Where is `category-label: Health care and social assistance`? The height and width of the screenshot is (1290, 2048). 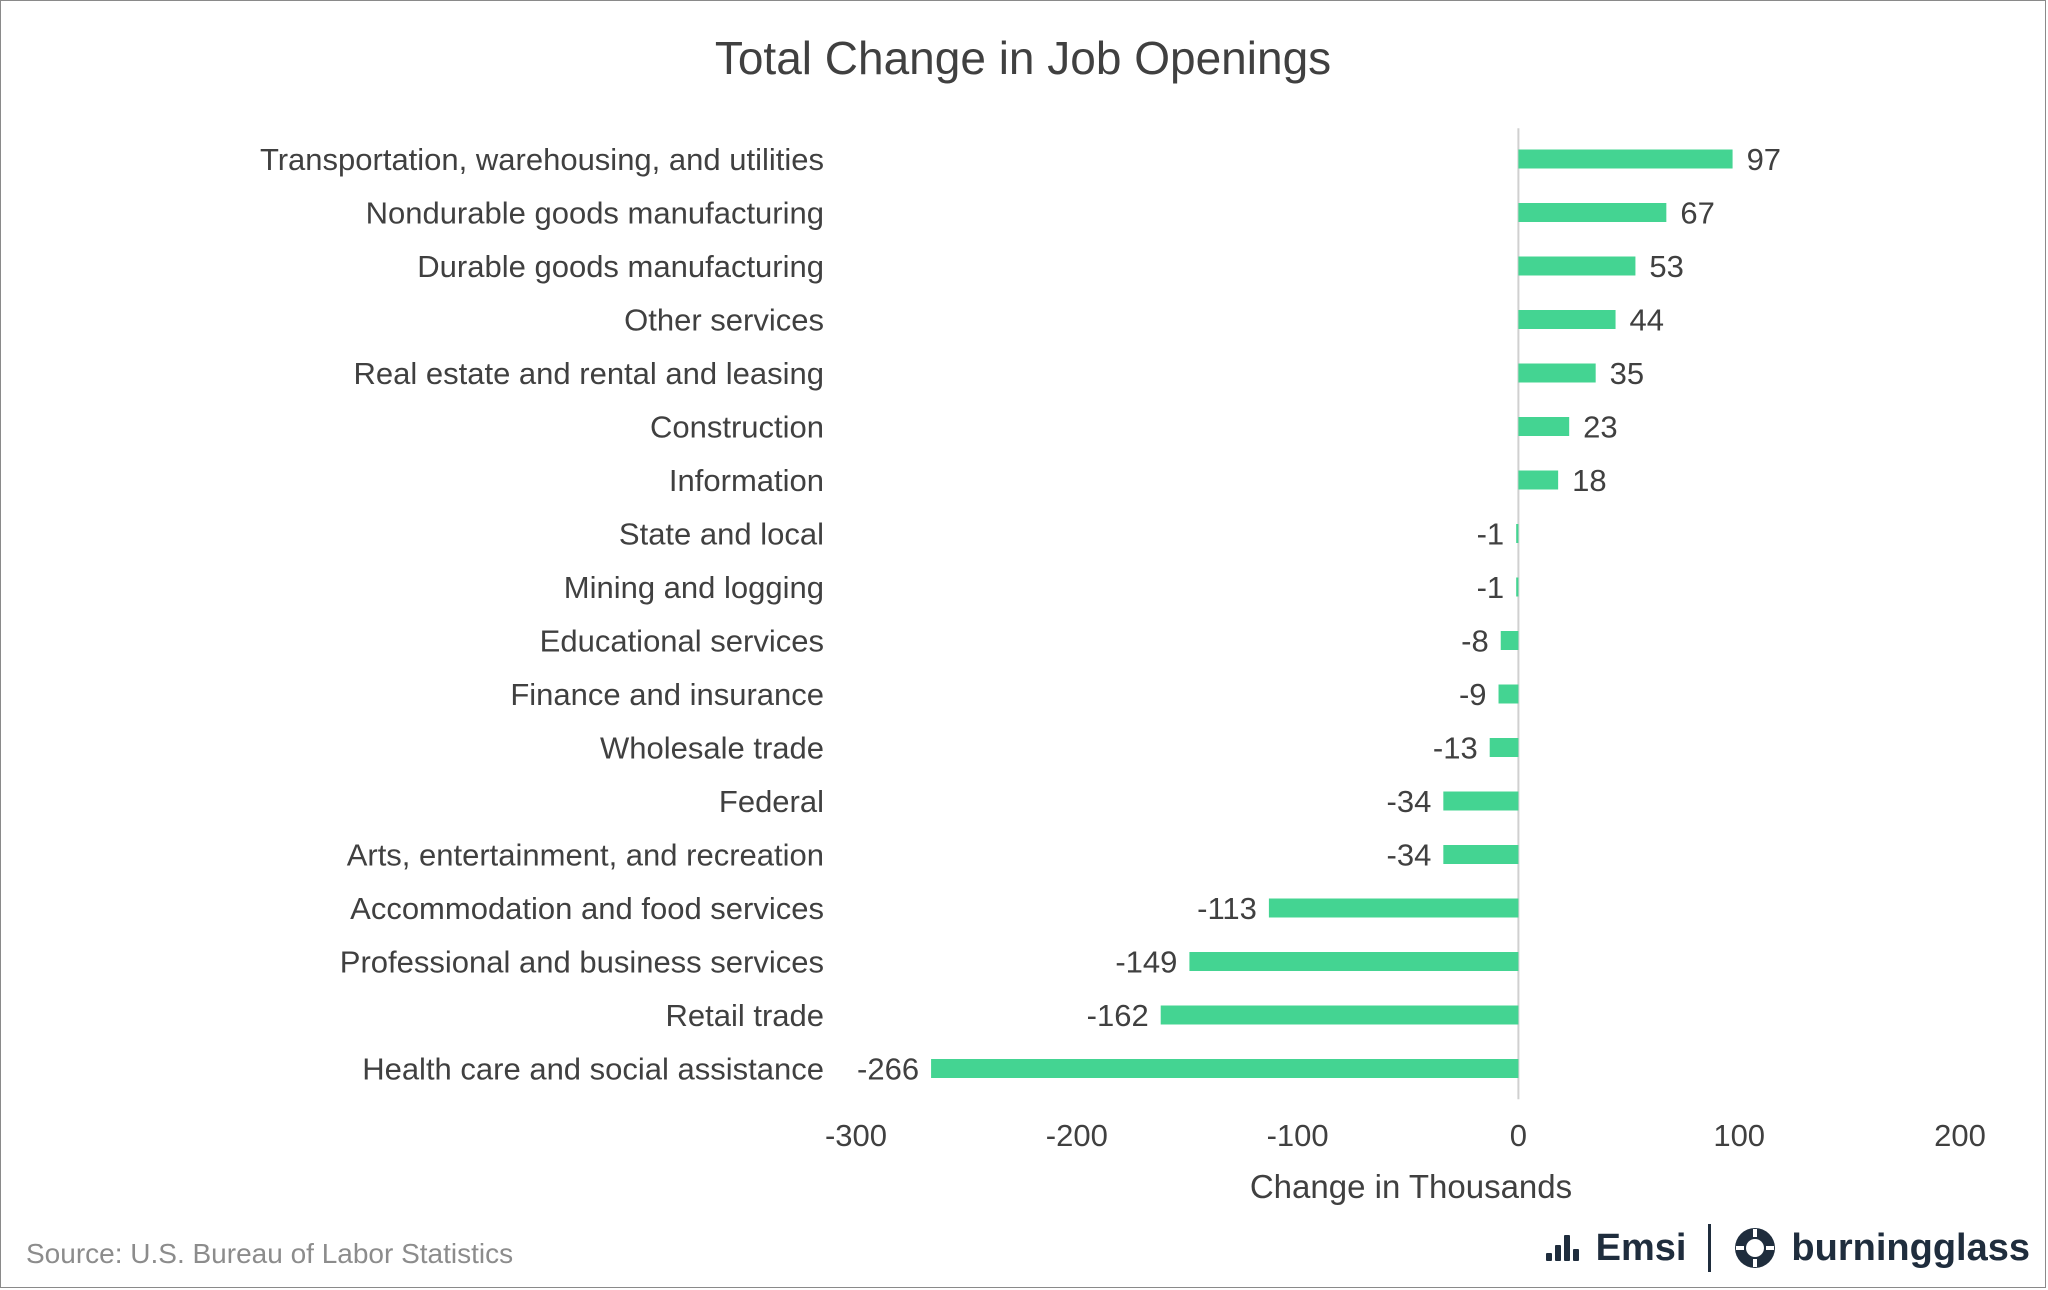 category-label: Health care and social assistance is located at coordinates (593, 1069).